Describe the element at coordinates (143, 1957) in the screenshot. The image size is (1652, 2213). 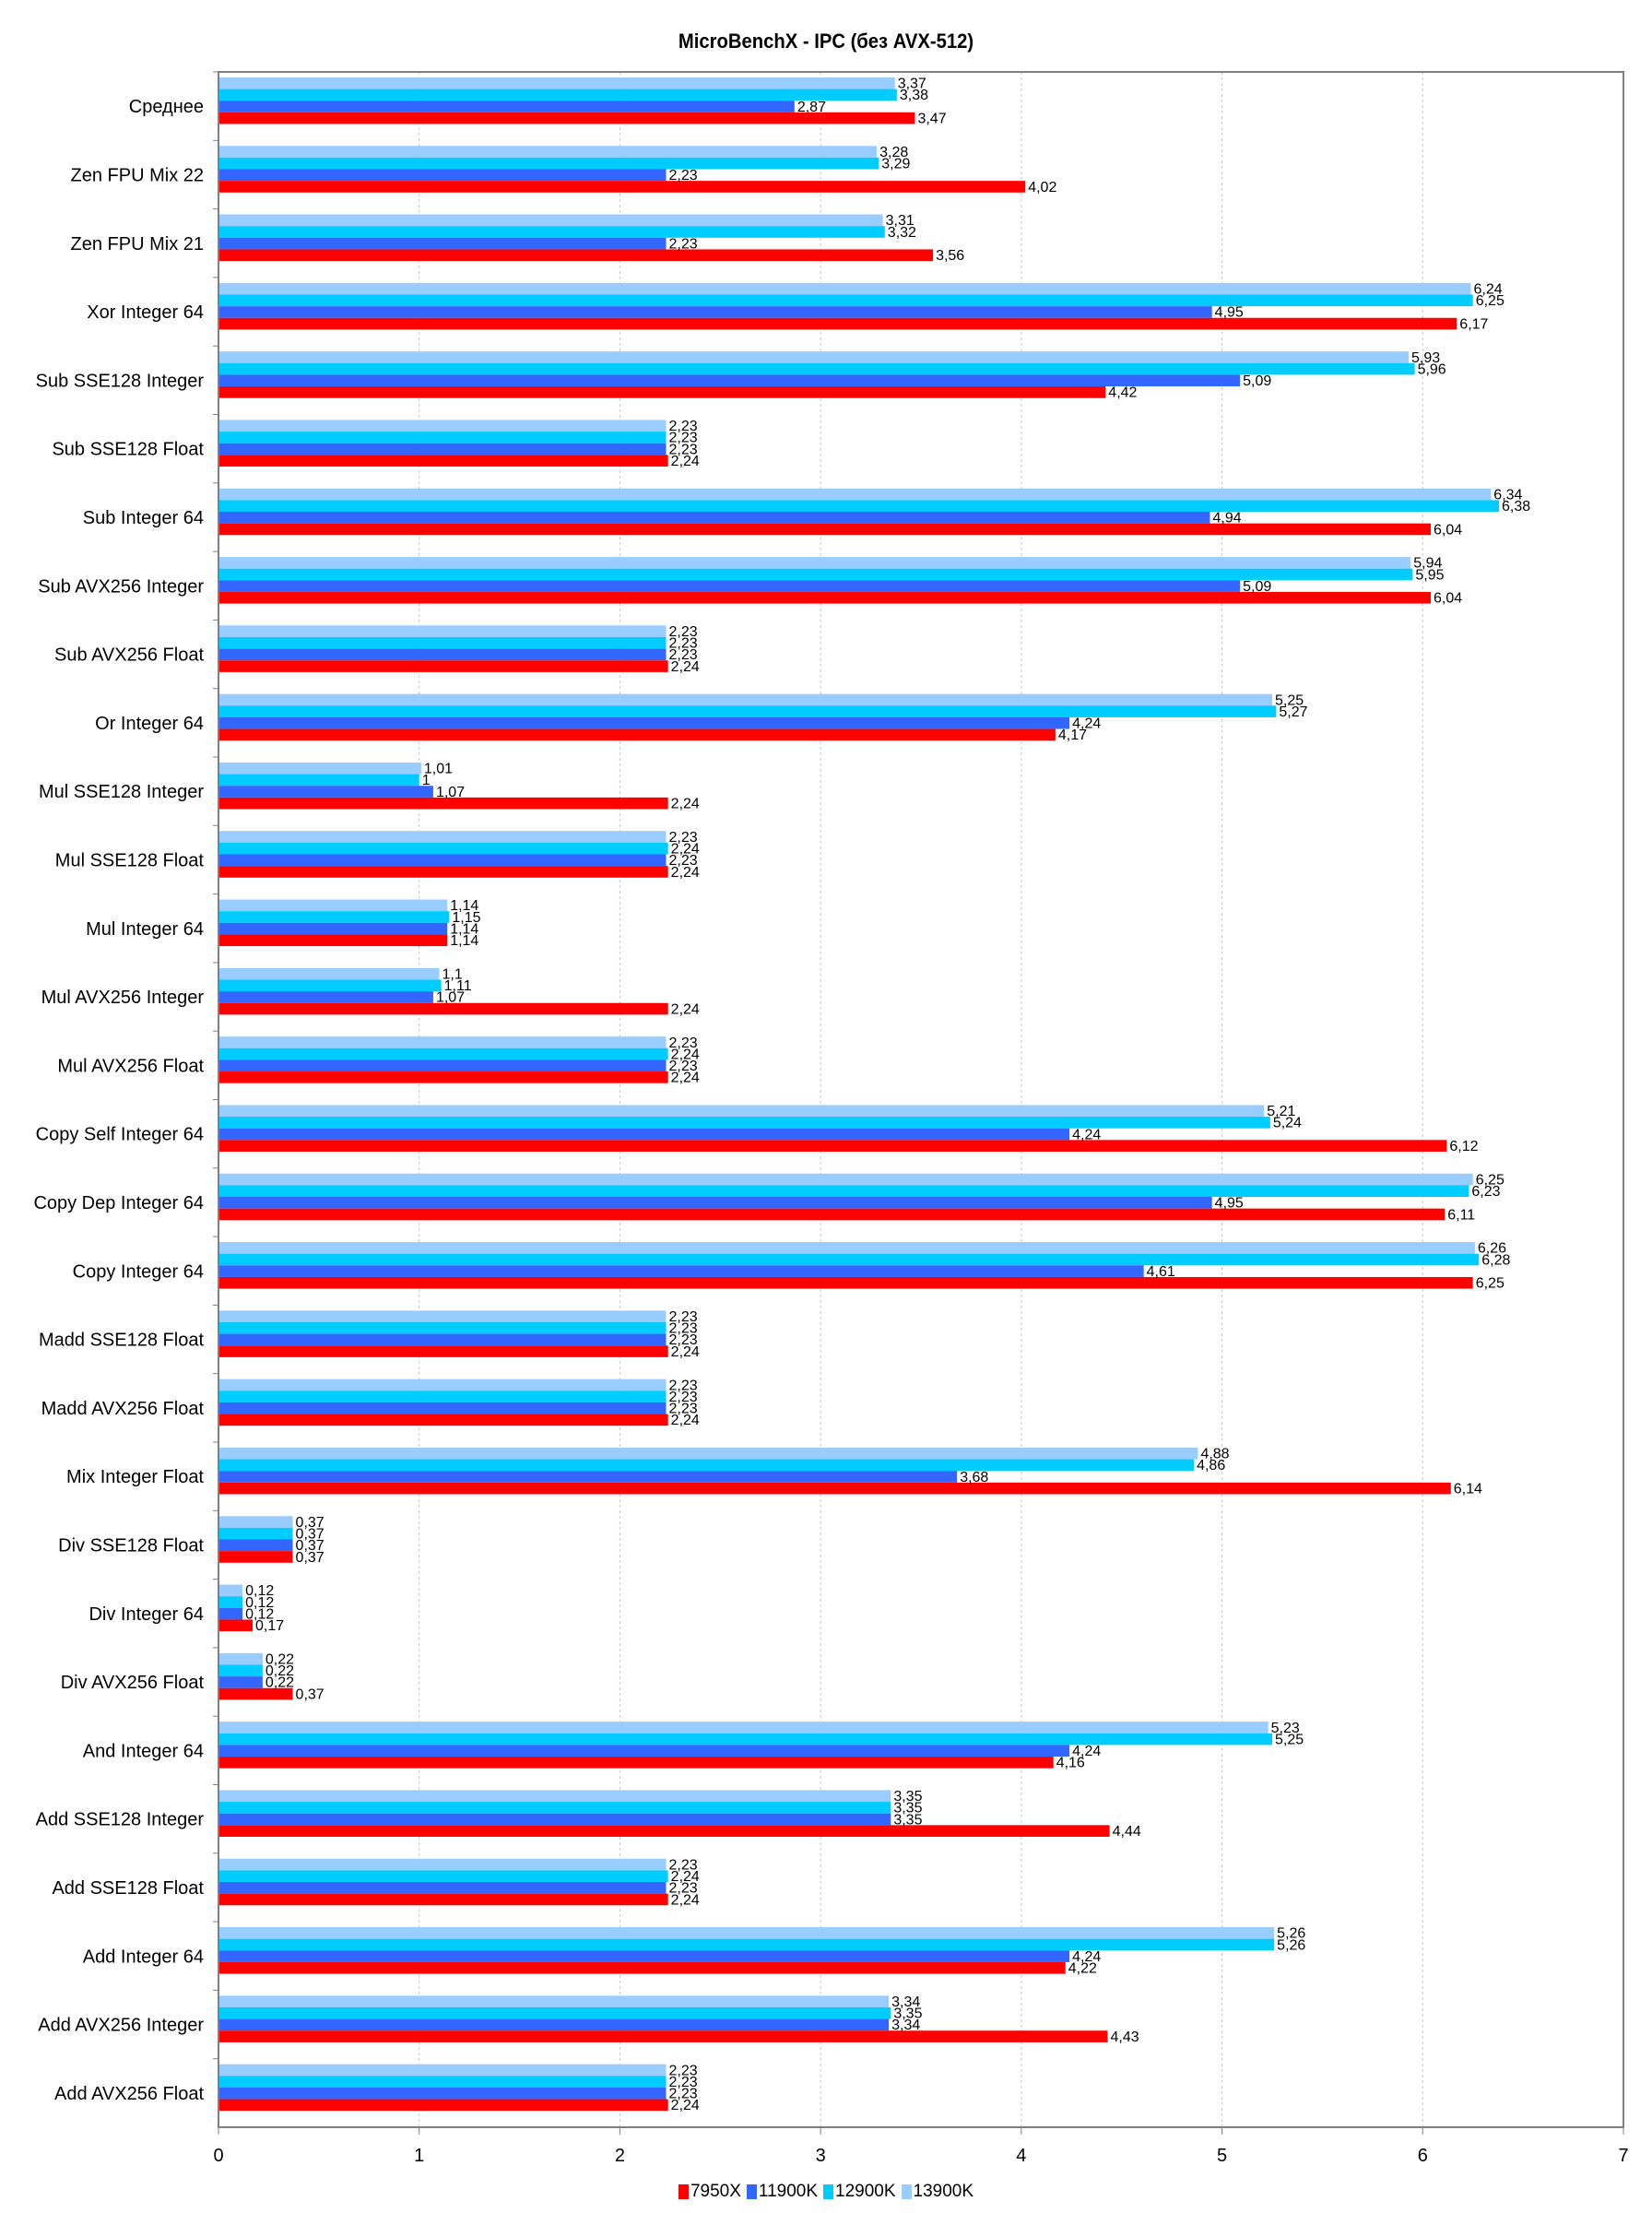
I see `category-label: Add Integer 64` at that location.